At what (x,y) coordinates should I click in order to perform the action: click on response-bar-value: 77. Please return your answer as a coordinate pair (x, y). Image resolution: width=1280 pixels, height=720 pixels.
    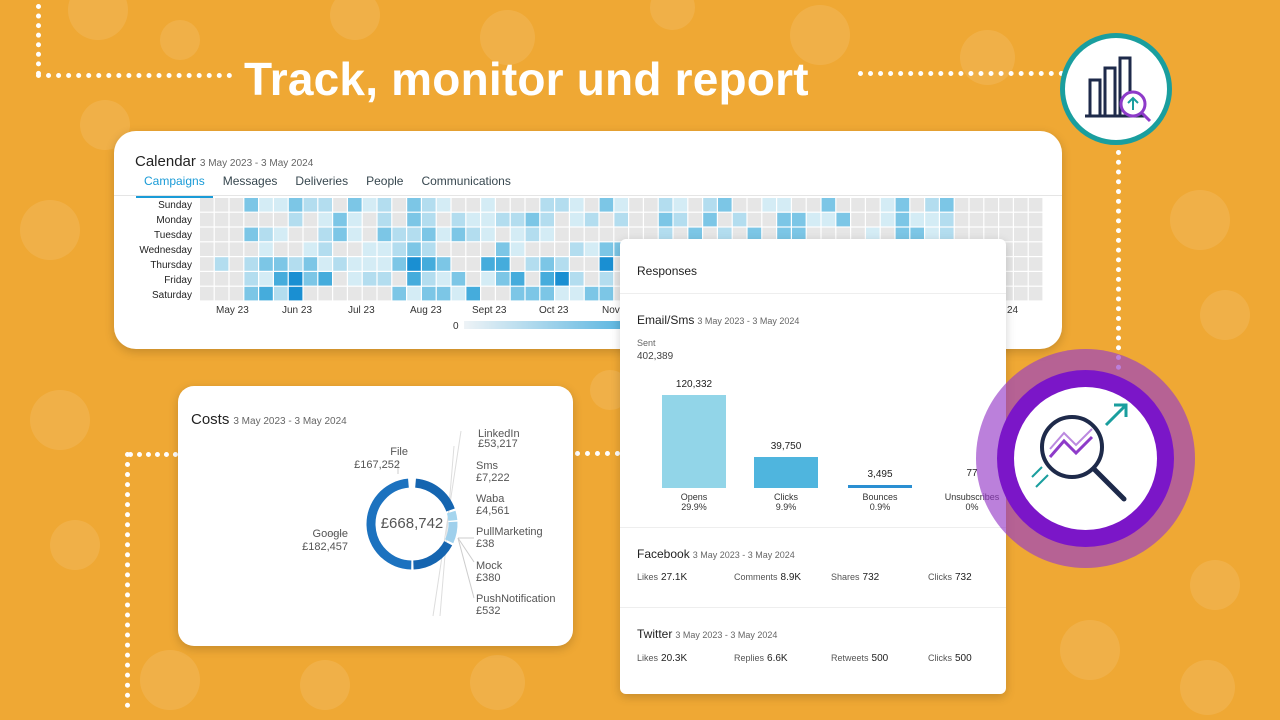
    Looking at the image, I should click on (972, 473).